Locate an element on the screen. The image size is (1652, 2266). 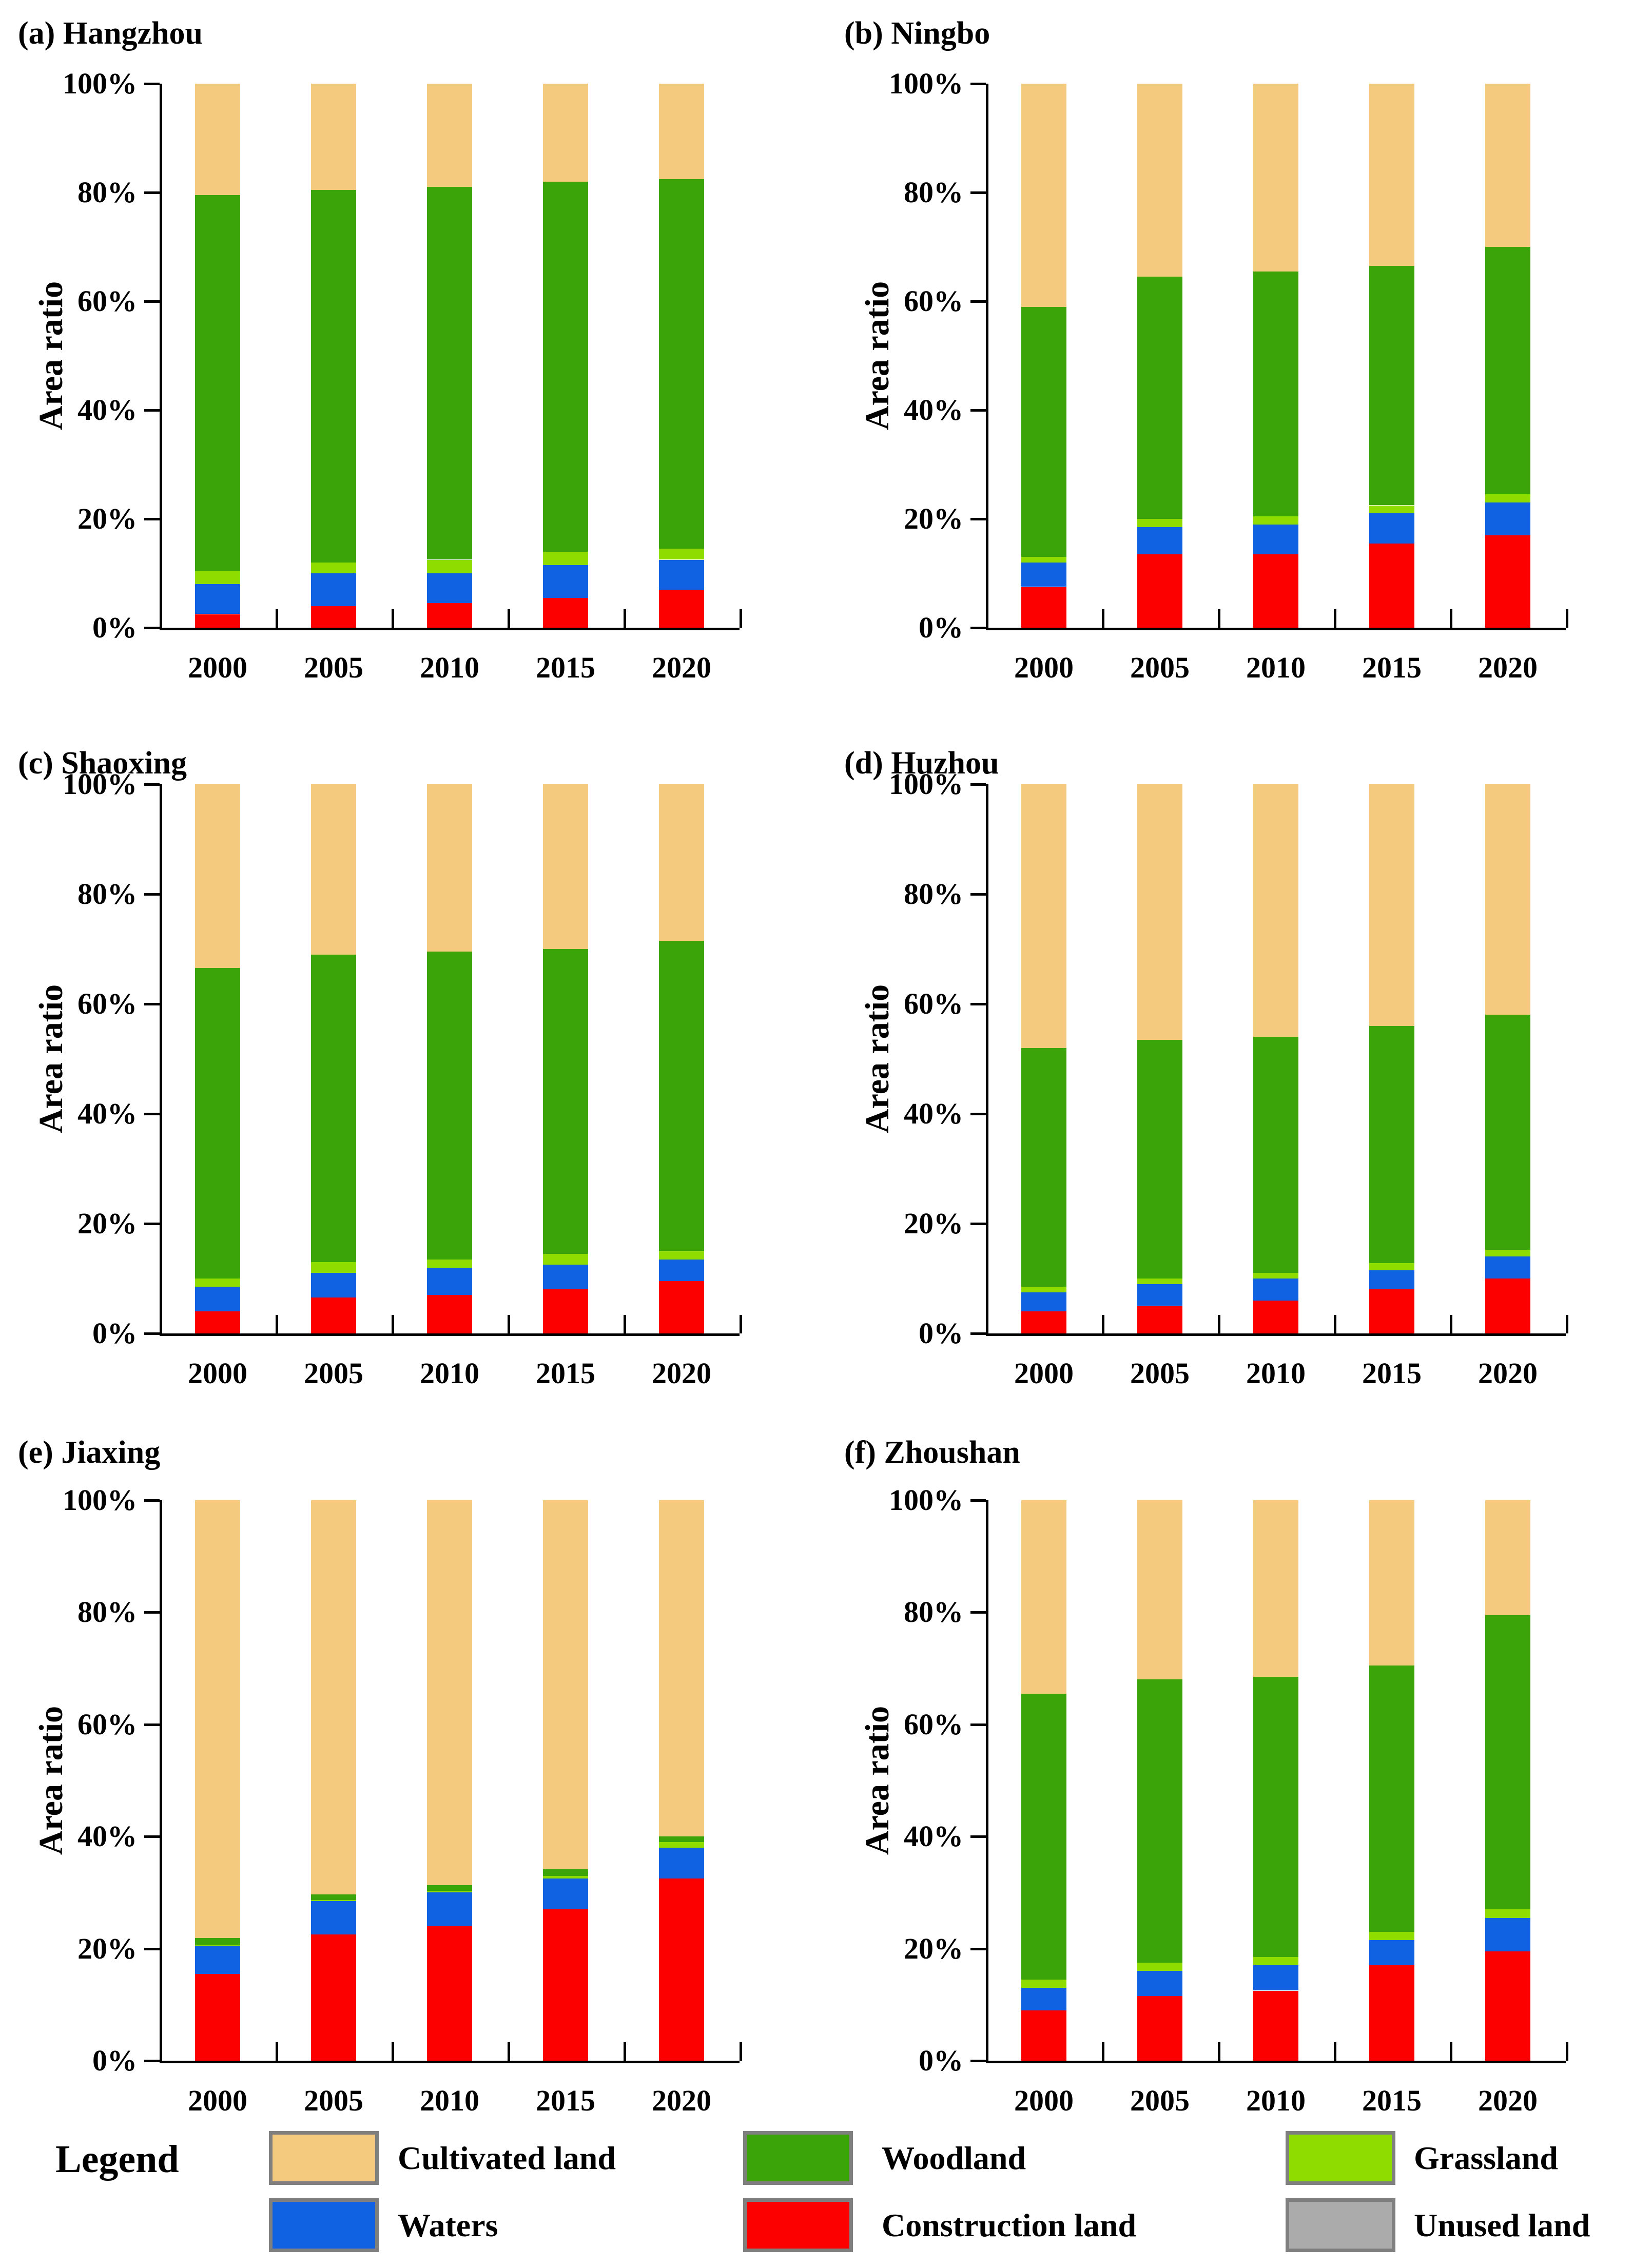
x-tick-label-a-2015: 2015 is located at coordinates (565, 668).